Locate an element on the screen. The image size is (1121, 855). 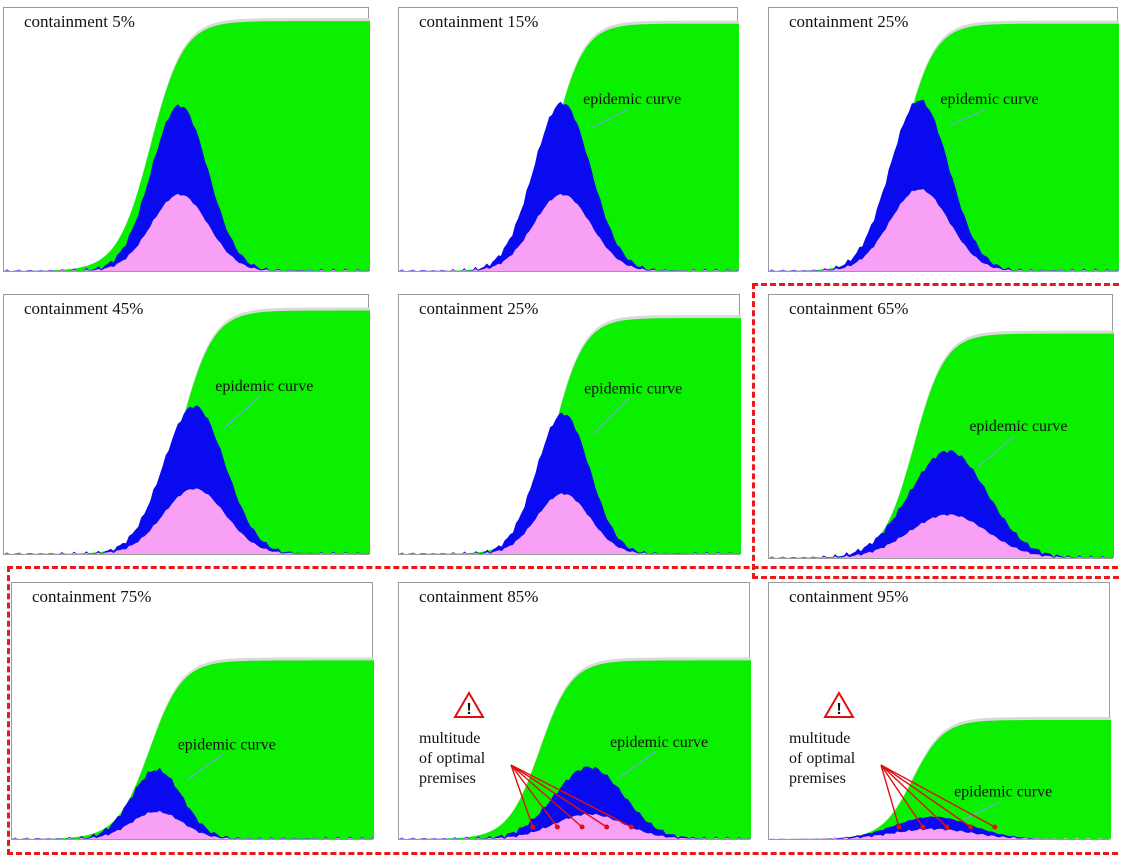
chart-panel: containment 5% is located at coordinates (186, 139).